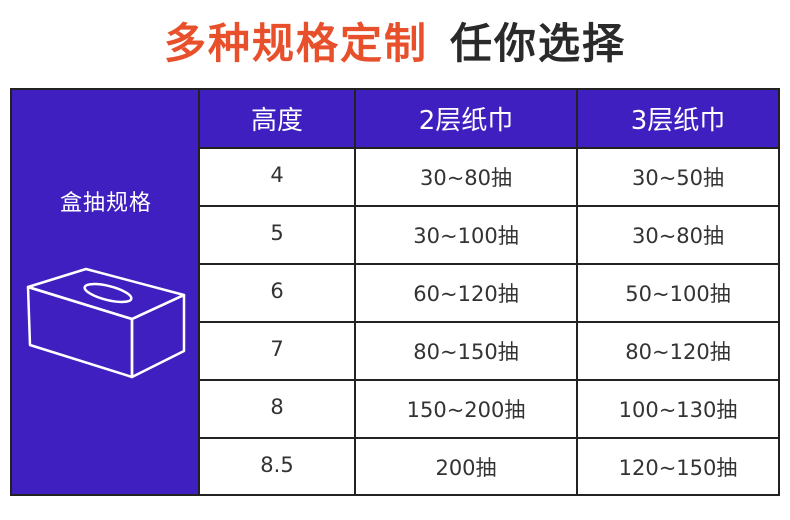  Describe the element at coordinates (278, 351) in the screenshot. I see `cell-height: 7` at that location.